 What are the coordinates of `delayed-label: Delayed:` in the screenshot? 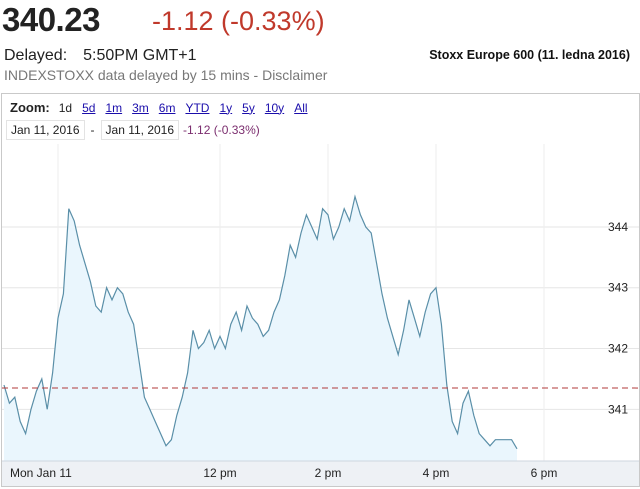 It's located at (36, 55).